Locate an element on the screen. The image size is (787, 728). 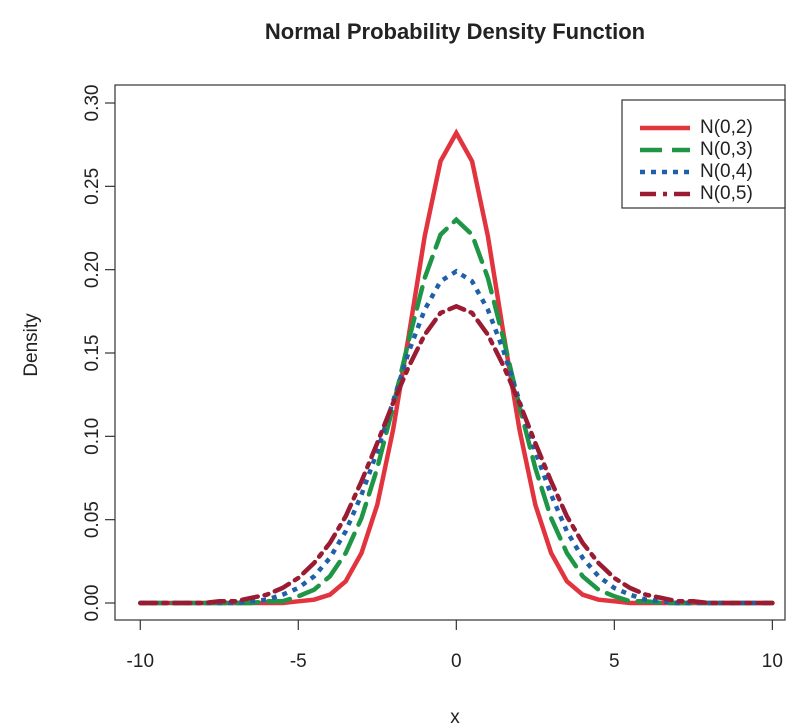
y-tick-label: 0.20 is located at coordinates (92, 269).